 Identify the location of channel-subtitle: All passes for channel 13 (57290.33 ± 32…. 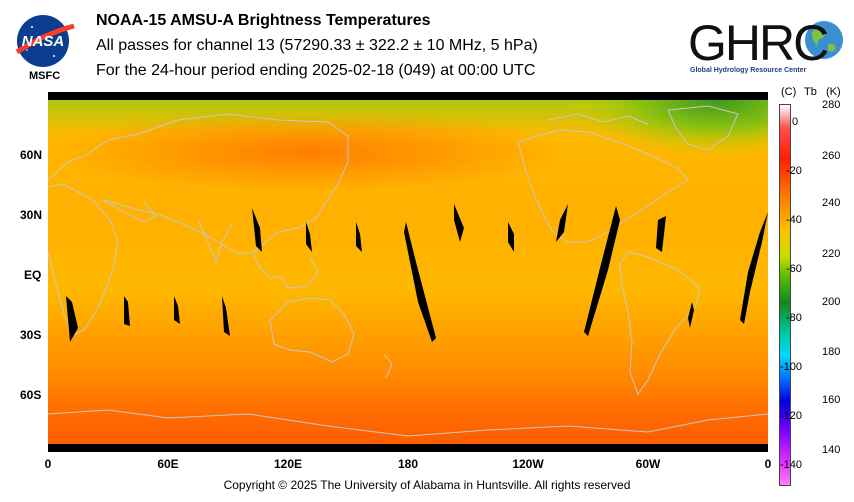
(317, 45).